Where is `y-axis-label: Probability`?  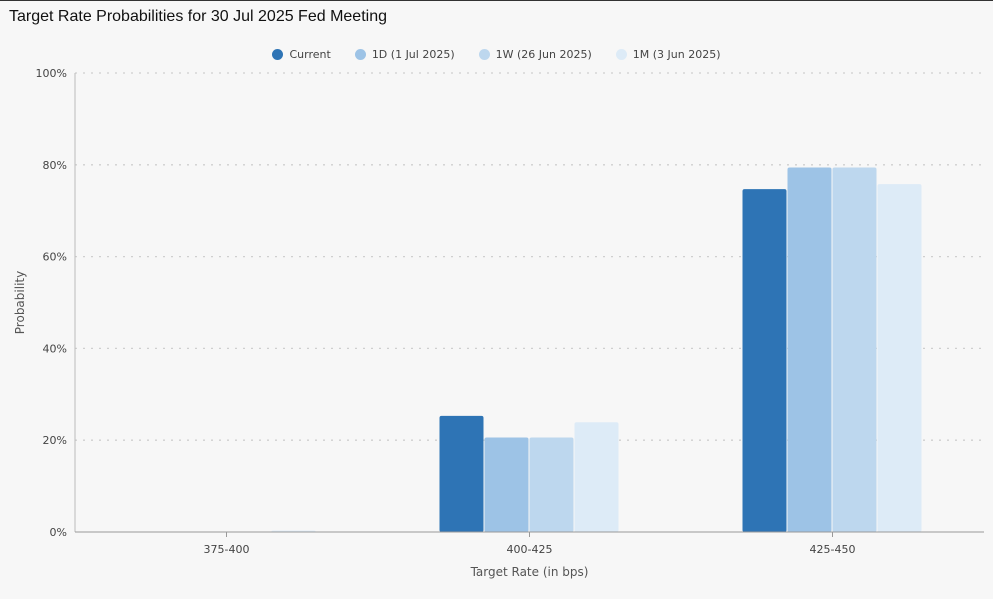 y-axis-label: Probability is located at coordinates (20, 302).